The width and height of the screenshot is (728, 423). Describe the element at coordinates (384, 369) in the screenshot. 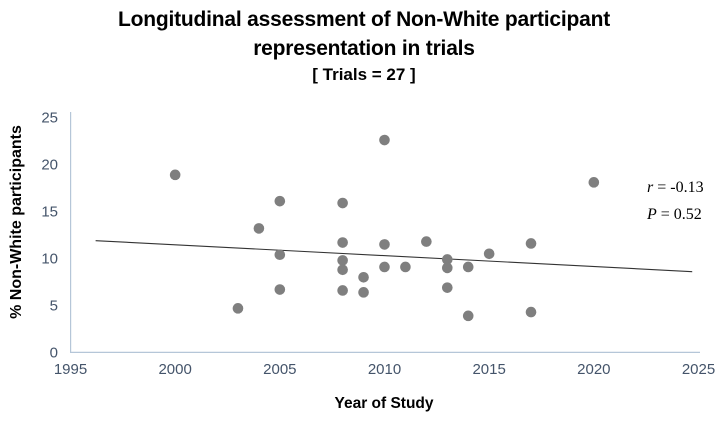

I see `x-tick-label-2010: 2010` at that location.